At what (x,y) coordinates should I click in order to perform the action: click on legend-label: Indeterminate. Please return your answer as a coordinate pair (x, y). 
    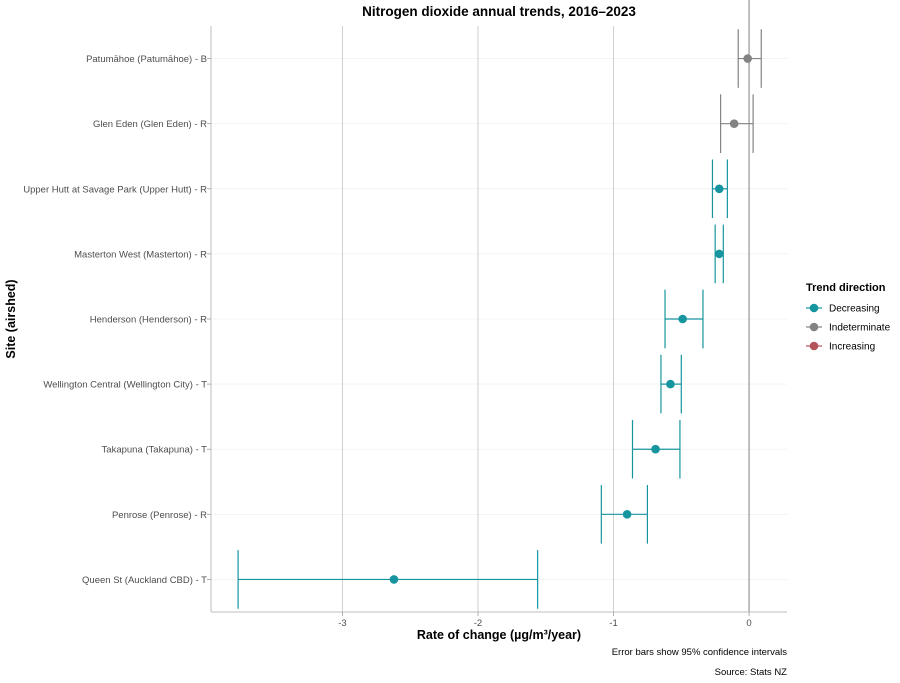
    Looking at the image, I should click on (860, 328).